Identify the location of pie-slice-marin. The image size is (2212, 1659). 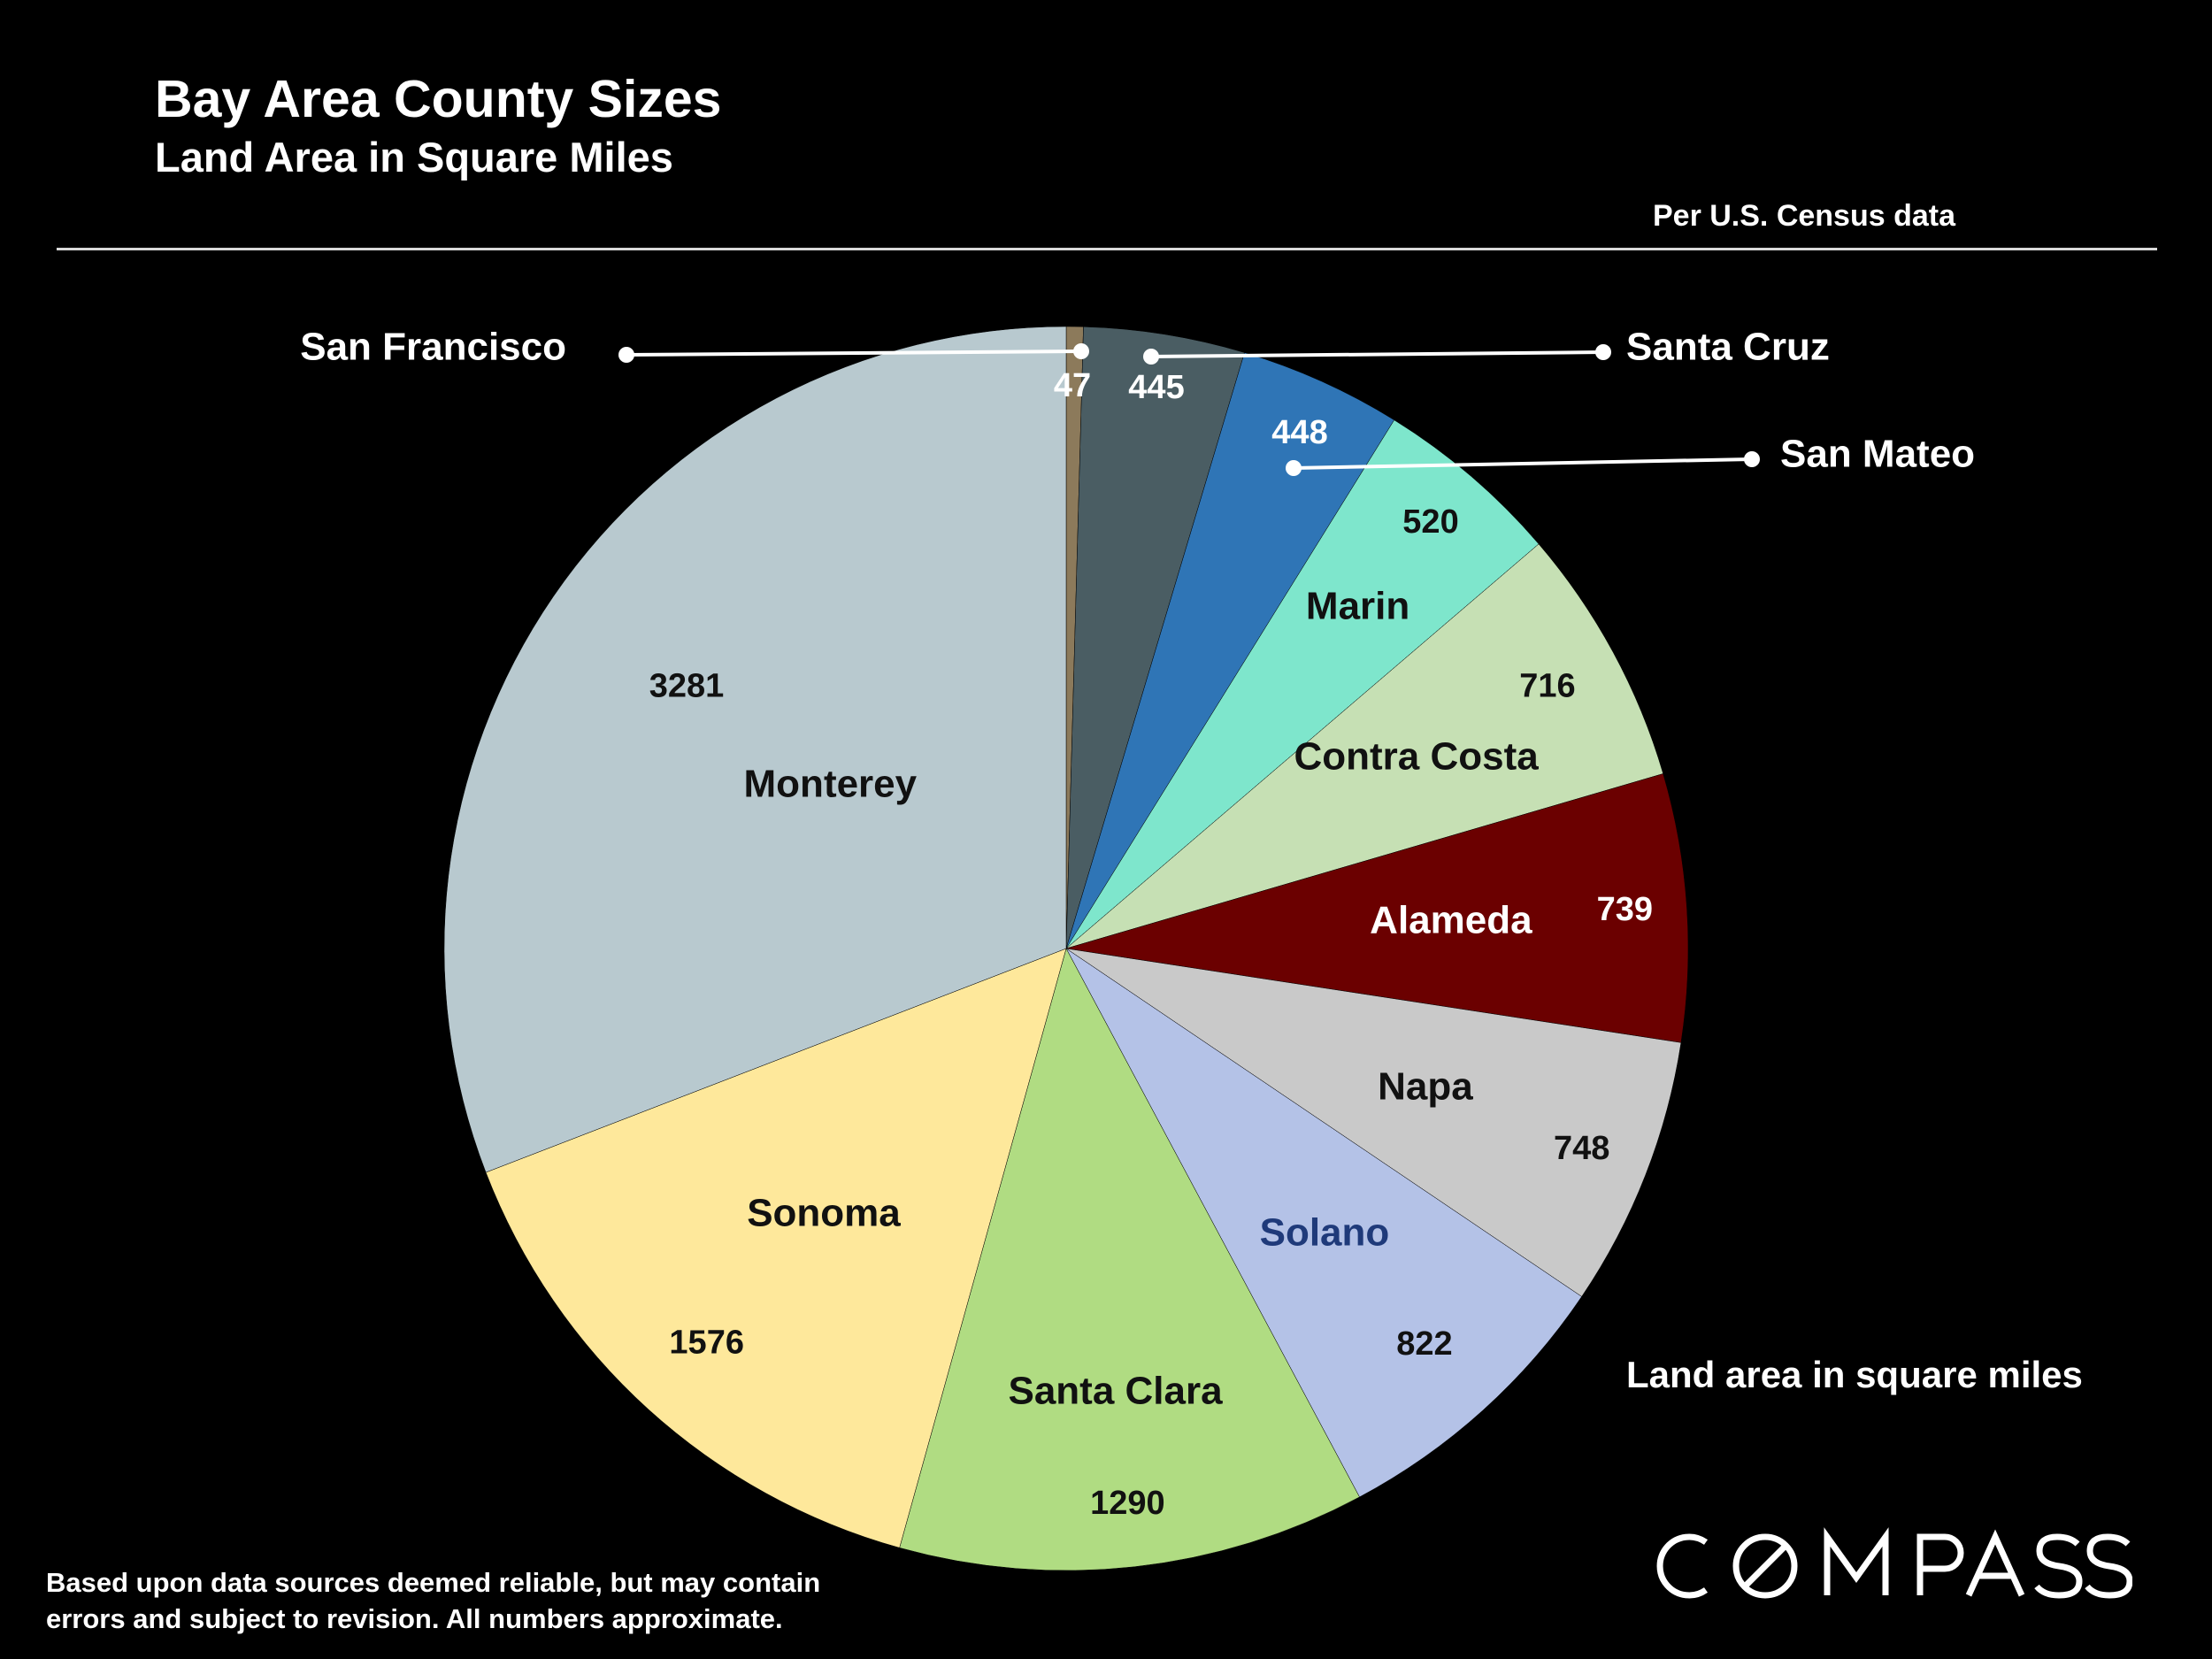
(1302, 684).